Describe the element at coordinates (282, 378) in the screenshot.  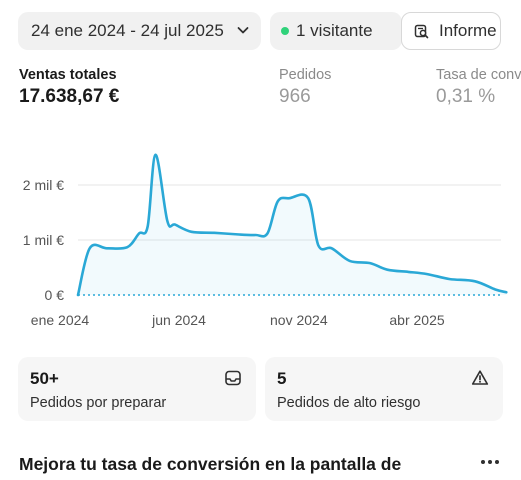
I see `card-number: 5` at that location.